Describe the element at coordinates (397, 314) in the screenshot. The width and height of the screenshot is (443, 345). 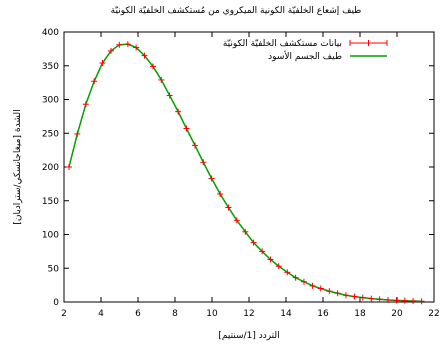
I see `x-tick-label: 20` at that location.